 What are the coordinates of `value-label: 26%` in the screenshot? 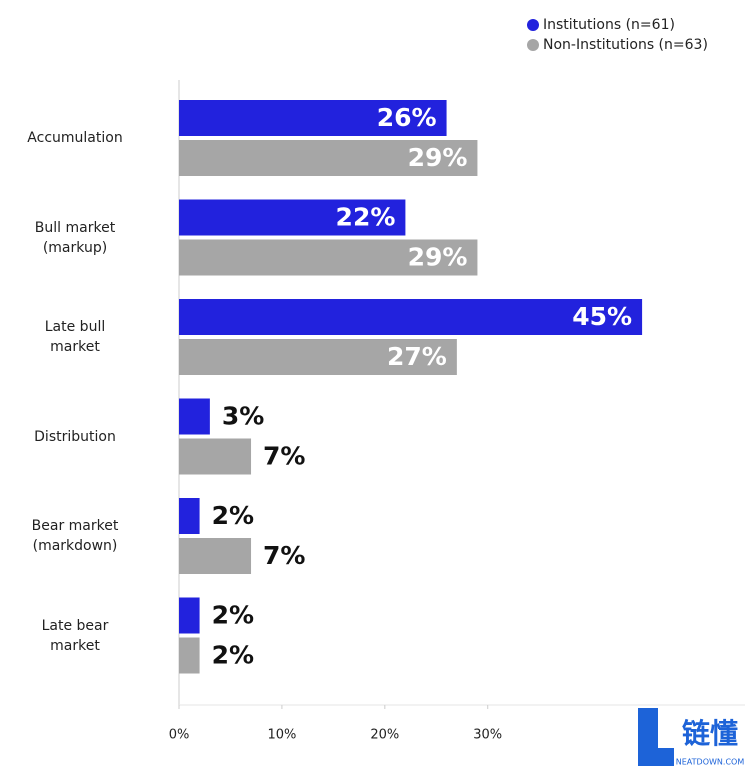 It's located at (407, 117).